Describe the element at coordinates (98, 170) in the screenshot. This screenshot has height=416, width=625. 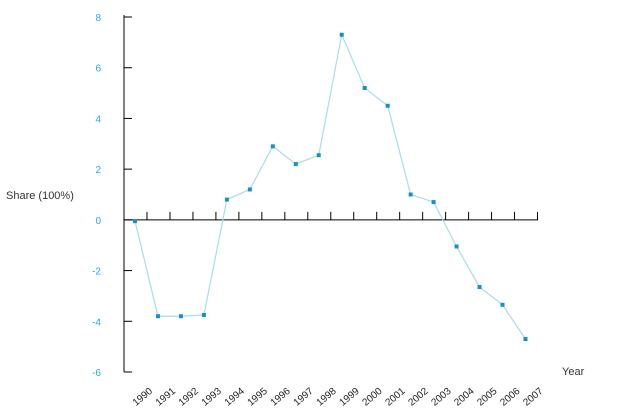
I see `y-tick-label: 2` at that location.